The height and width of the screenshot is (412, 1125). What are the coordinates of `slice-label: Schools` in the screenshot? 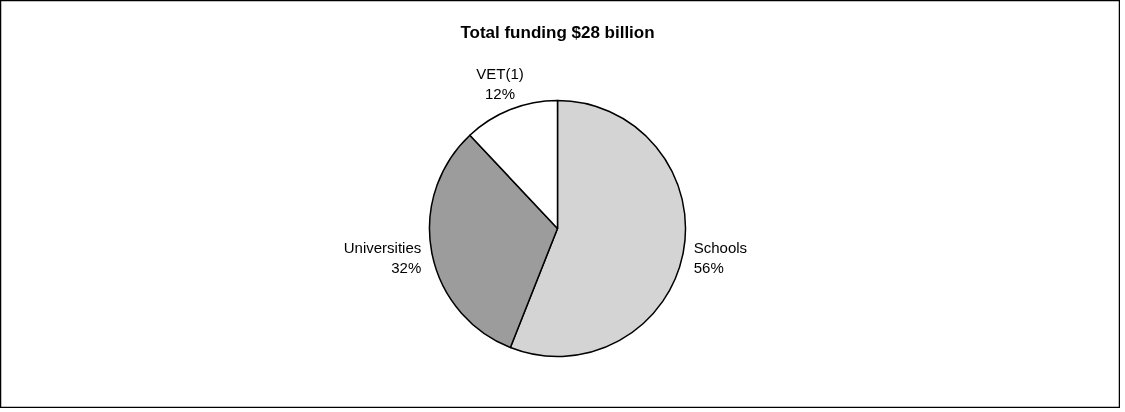 It's located at (720, 248).